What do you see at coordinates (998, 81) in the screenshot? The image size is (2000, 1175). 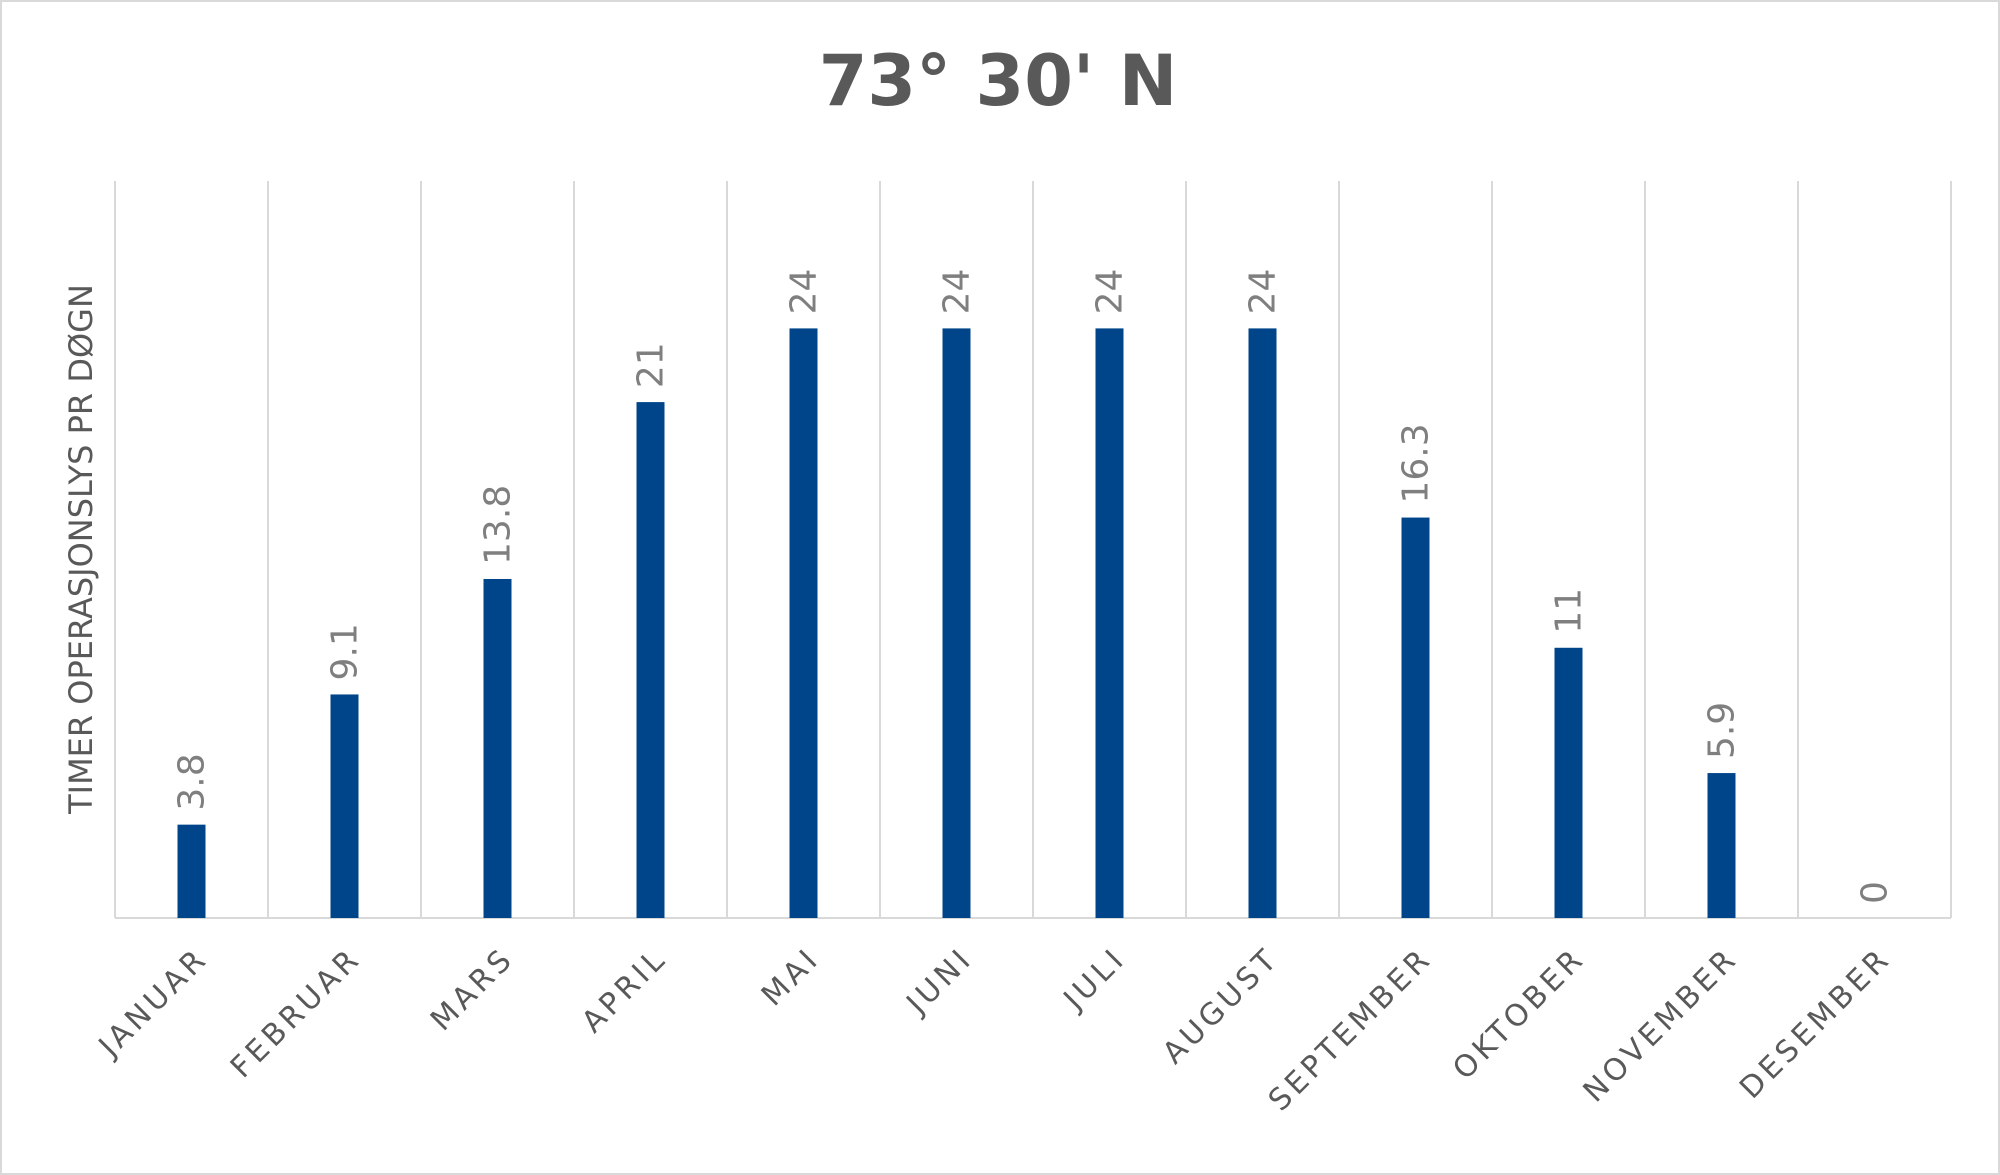 I see `chart-title: 73° 30' N` at bounding box center [998, 81].